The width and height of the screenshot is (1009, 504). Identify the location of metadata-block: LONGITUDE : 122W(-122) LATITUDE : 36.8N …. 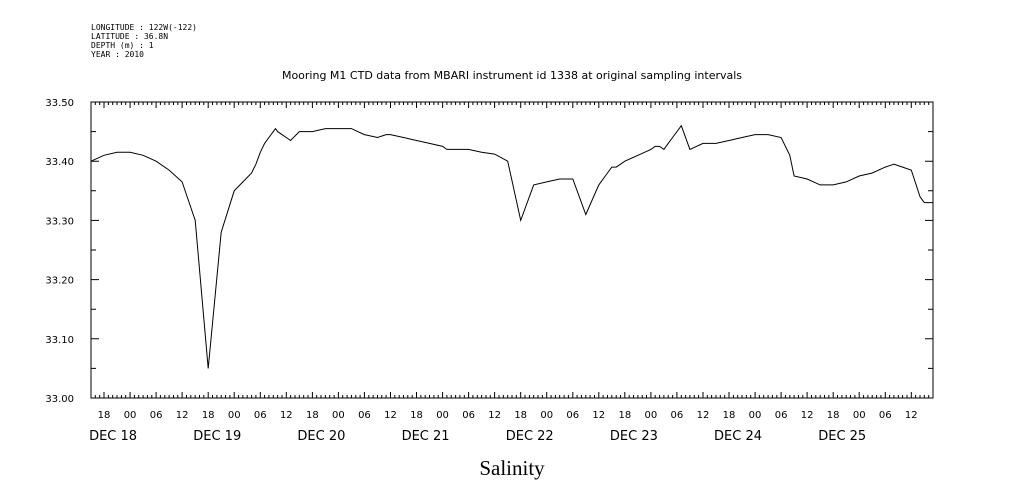
(144, 41).